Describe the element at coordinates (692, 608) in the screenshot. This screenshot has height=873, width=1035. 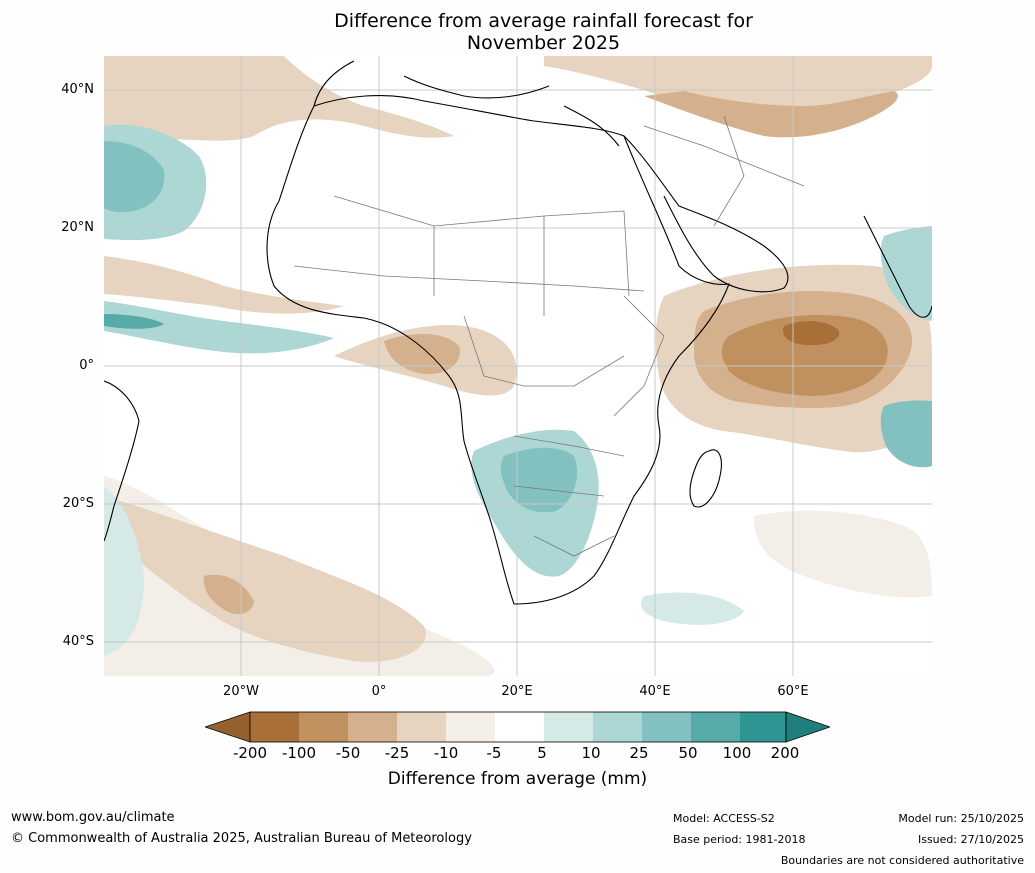
I see `wet-region-south-atlantic-low` at that location.